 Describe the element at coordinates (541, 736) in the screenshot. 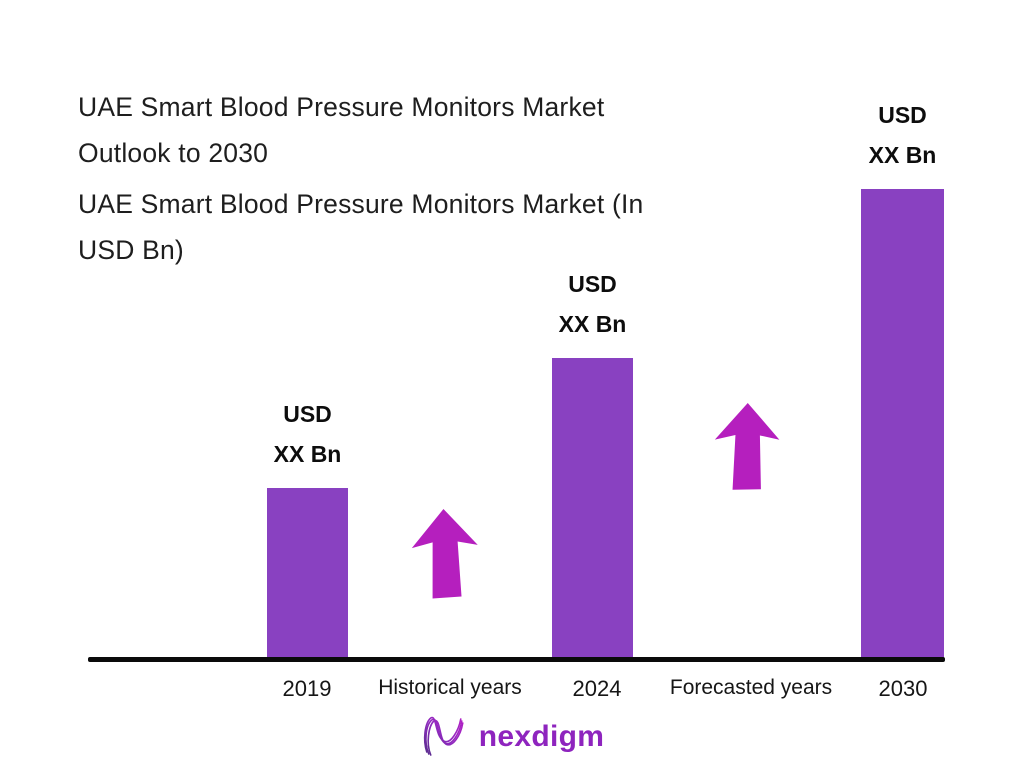

I see `nexdigm-logo-text: nexdigm` at that location.